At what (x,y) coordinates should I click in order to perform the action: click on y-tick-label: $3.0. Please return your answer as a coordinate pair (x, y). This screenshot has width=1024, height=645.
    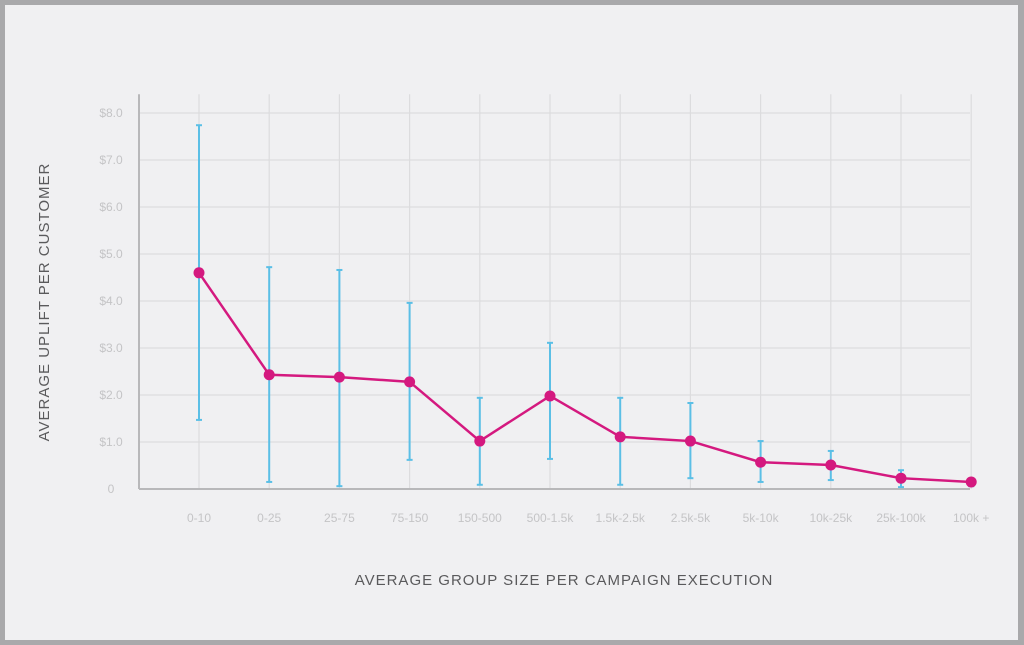
    Looking at the image, I should click on (111, 348).